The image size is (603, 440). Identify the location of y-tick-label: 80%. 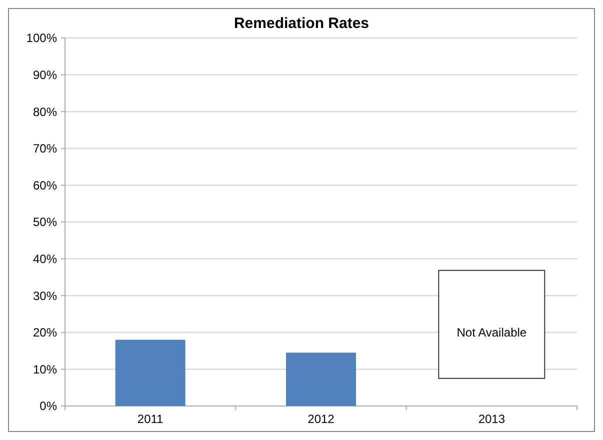
(45, 111).